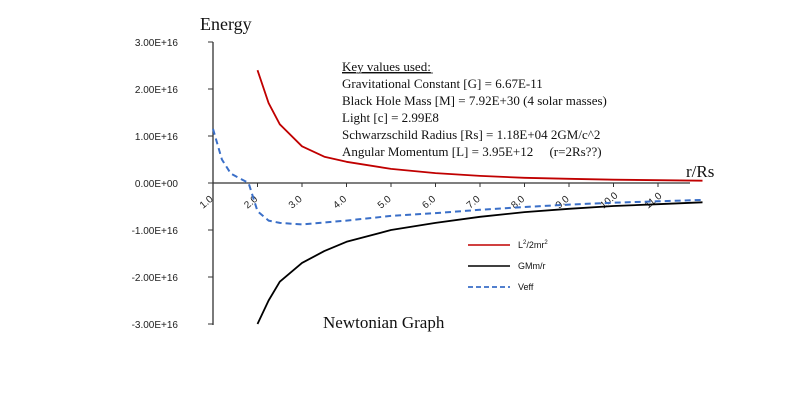  I want to click on legend-label-gravity: GMm/r, so click(532, 266).